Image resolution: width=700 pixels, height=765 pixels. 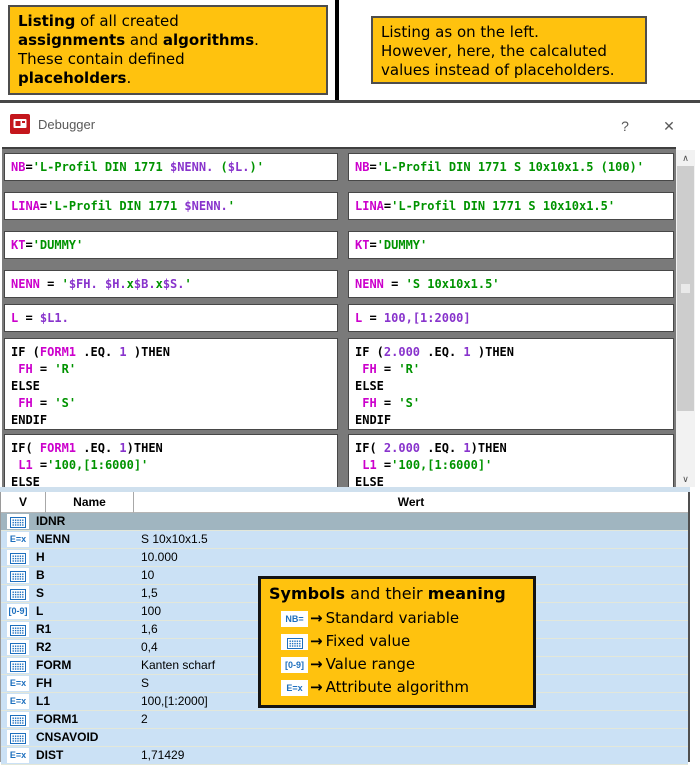 I want to click on code-token: 'L-Profil DIN 1771 S 10x10x1.5', so click(x=503, y=206).